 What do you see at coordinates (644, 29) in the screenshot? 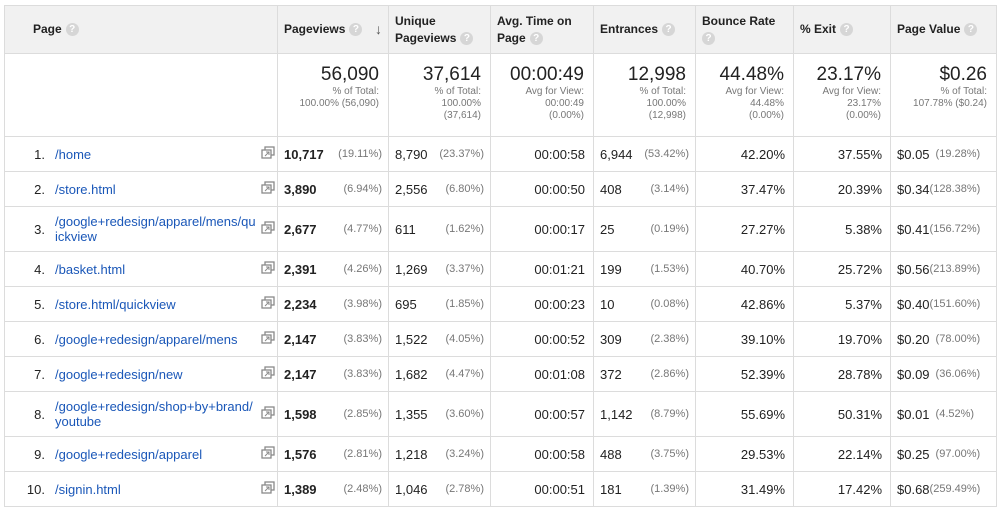
I see `header-entrances: Entrances?` at bounding box center [644, 29].